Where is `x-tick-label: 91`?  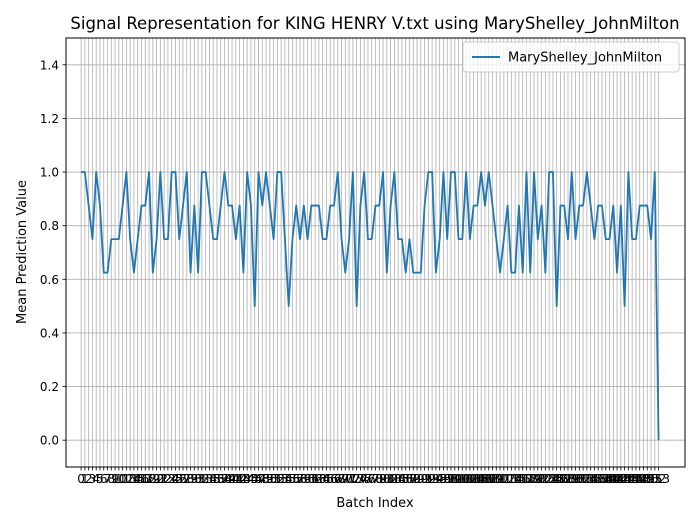 x-tick-label: 91 is located at coordinates (424, 479).